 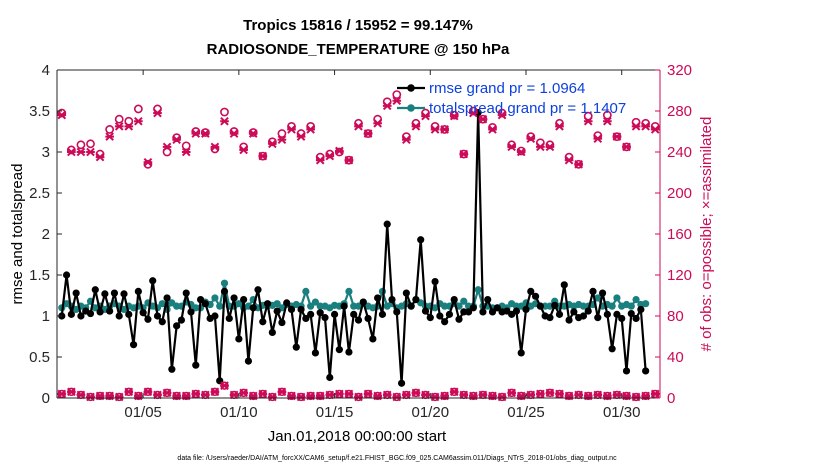 I want to click on left-tick-label: 3, so click(x=46, y=152).